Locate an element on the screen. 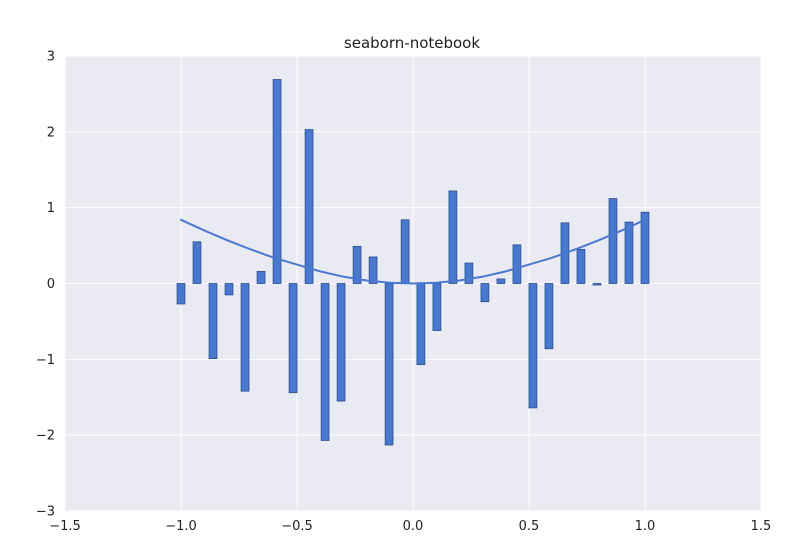 This screenshot has height=550, width=800. y-tick-label: −1 is located at coordinates (45, 360).